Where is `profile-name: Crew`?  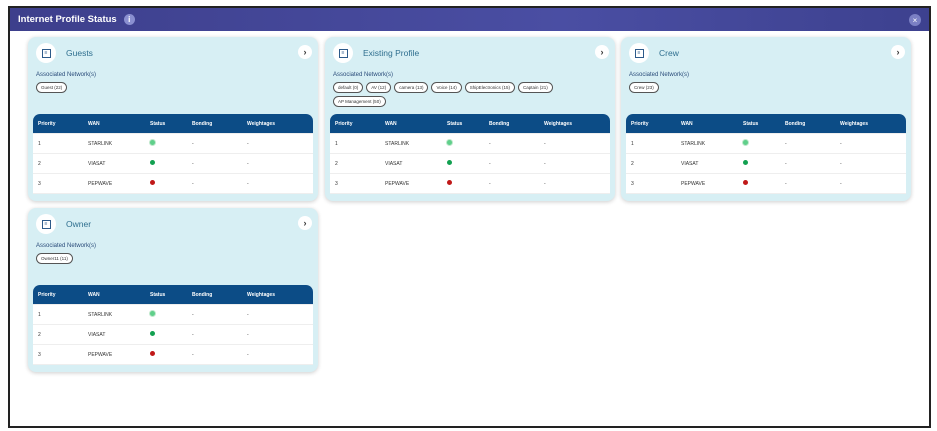 profile-name: Crew is located at coordinates (669, 53).